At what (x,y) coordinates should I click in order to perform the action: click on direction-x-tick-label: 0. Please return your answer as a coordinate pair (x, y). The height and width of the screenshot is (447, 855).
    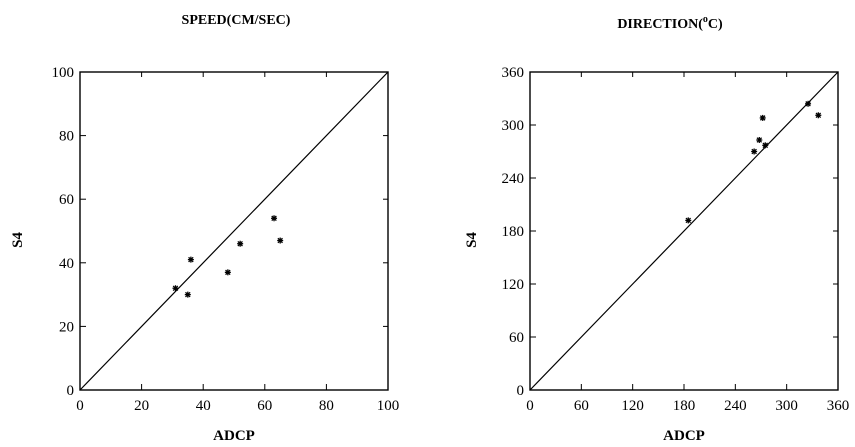
    Looking at the image, I should click on (530, 406).